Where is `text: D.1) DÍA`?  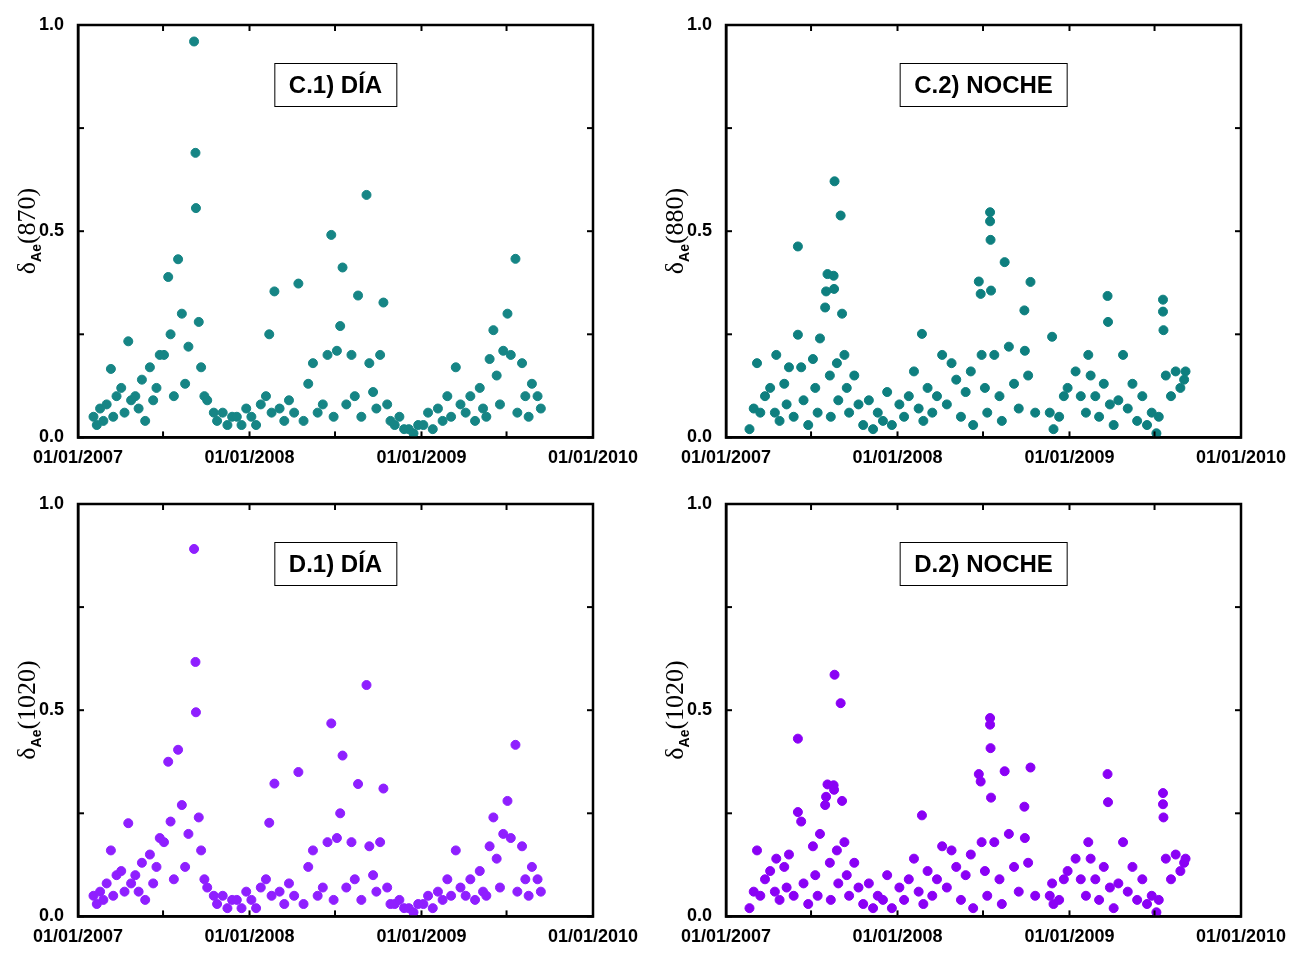
text: D.1) DÍA is located at coordinates (335, 564).